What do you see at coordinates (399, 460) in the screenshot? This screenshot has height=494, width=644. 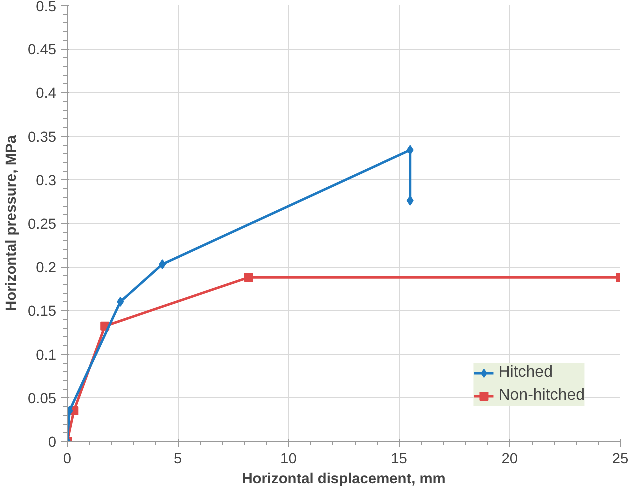 I see `x-tick-label: 15` at bounding box center [399, 460].